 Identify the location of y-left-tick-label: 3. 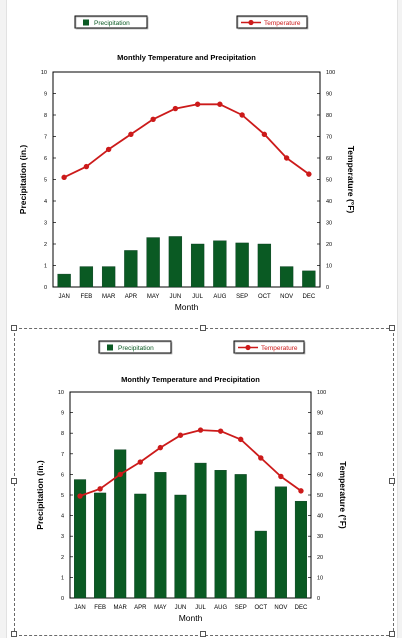
(45, 224).